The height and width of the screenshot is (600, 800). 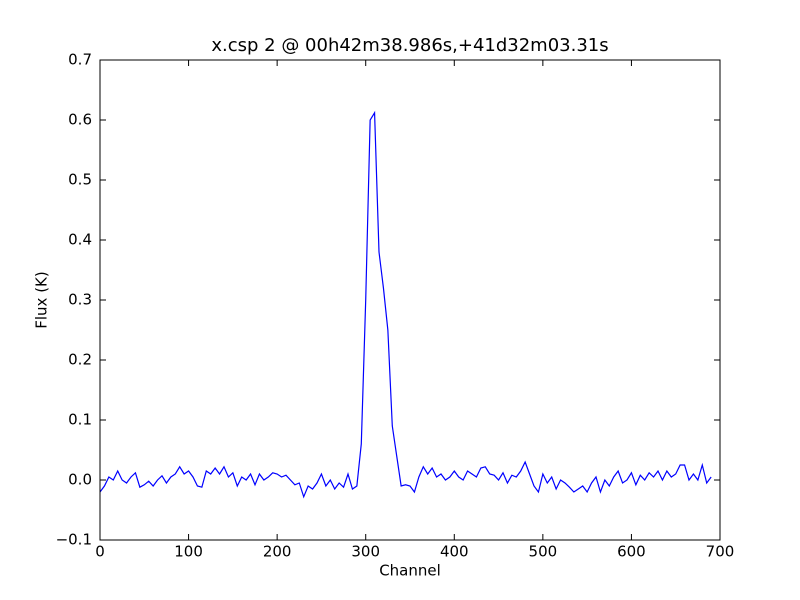 What do you see at coordinates (74, 540) in the screenshot?
I see `y-tick-label: −0.1` at bounding box center [74, 540].